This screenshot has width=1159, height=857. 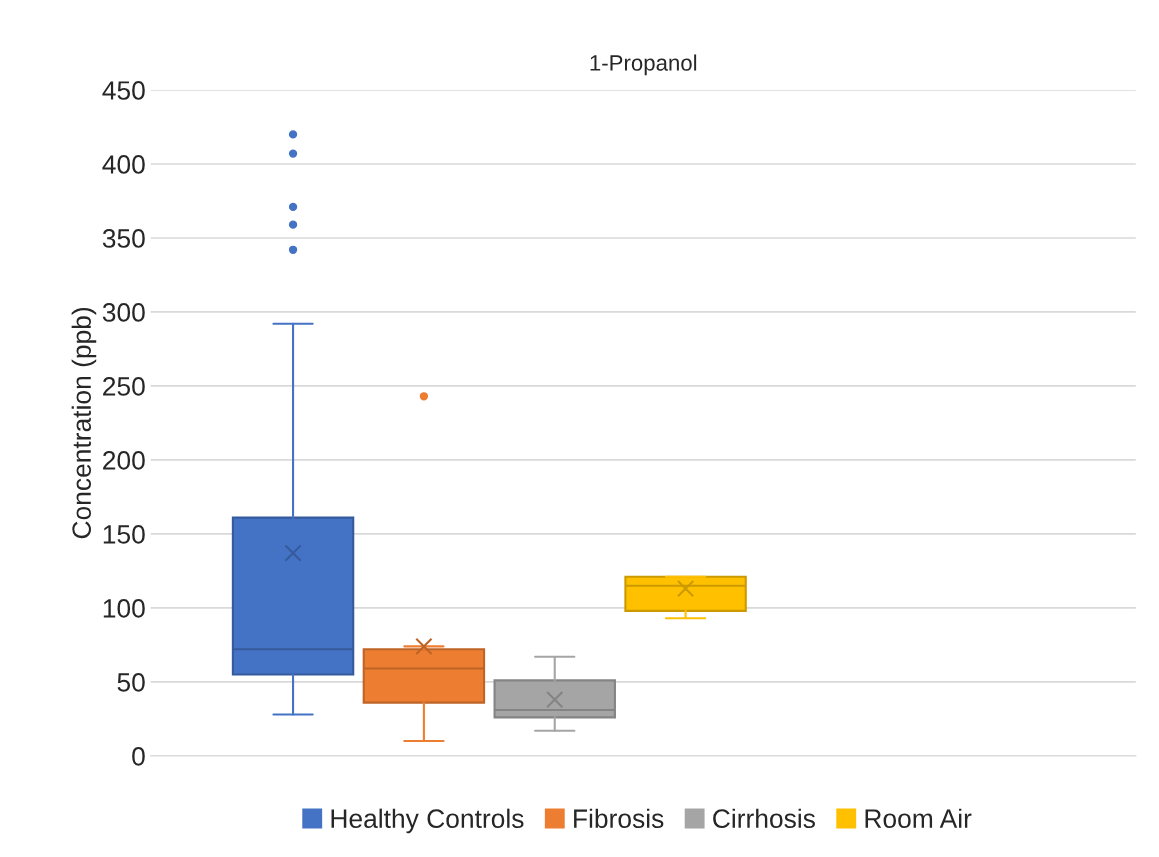 I want to click on y-tick-label: 350, so click(x=123, y=238).